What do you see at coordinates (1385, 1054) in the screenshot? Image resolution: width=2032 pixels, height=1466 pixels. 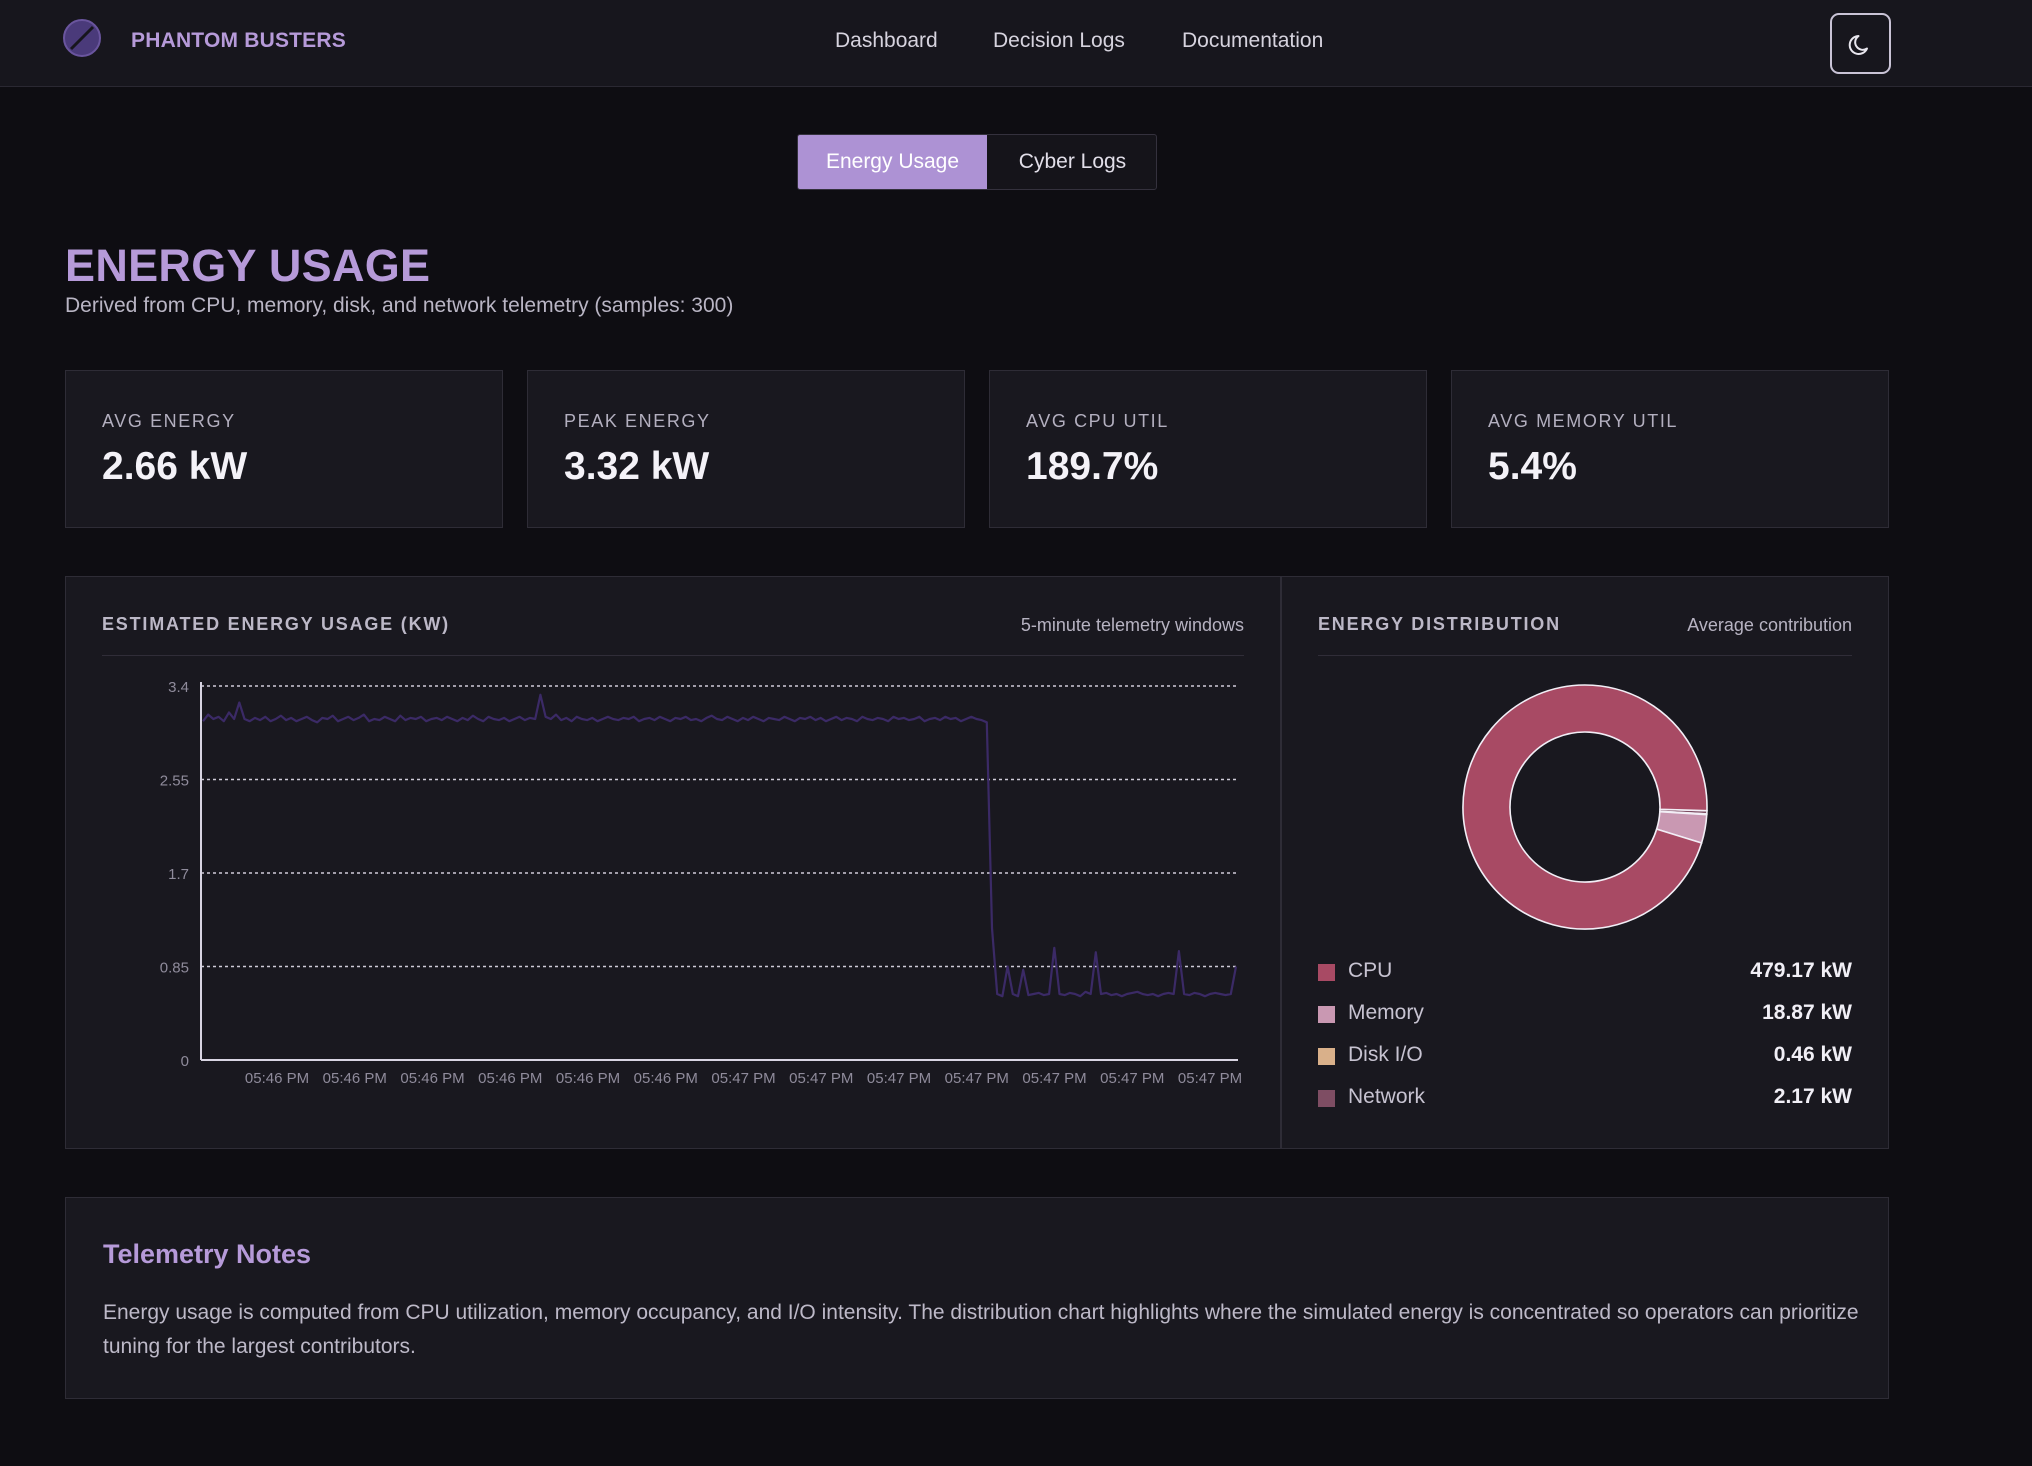 I see `legend-label: Disk I/O` at bounding box center [1385, 1054].